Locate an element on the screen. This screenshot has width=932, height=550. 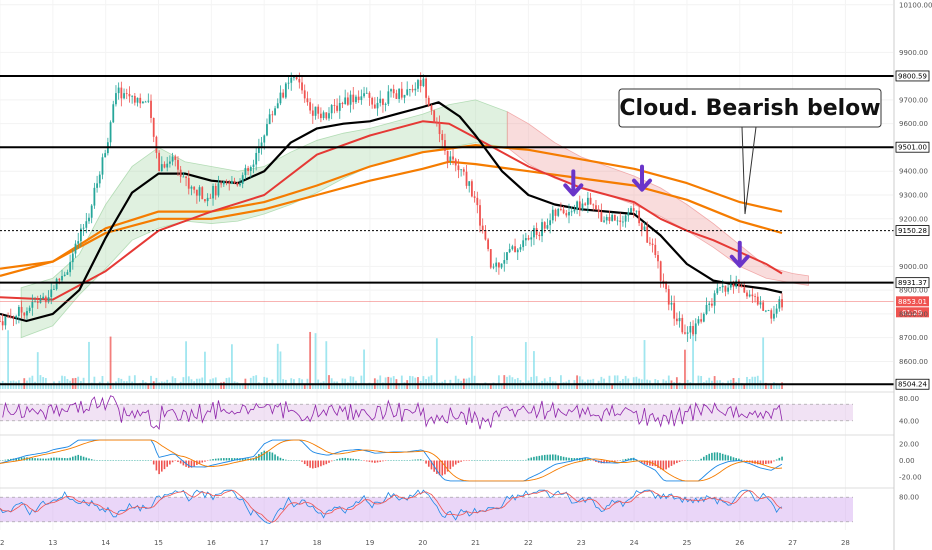
time-tick-label: 28 is located at coordinates (845, 543).